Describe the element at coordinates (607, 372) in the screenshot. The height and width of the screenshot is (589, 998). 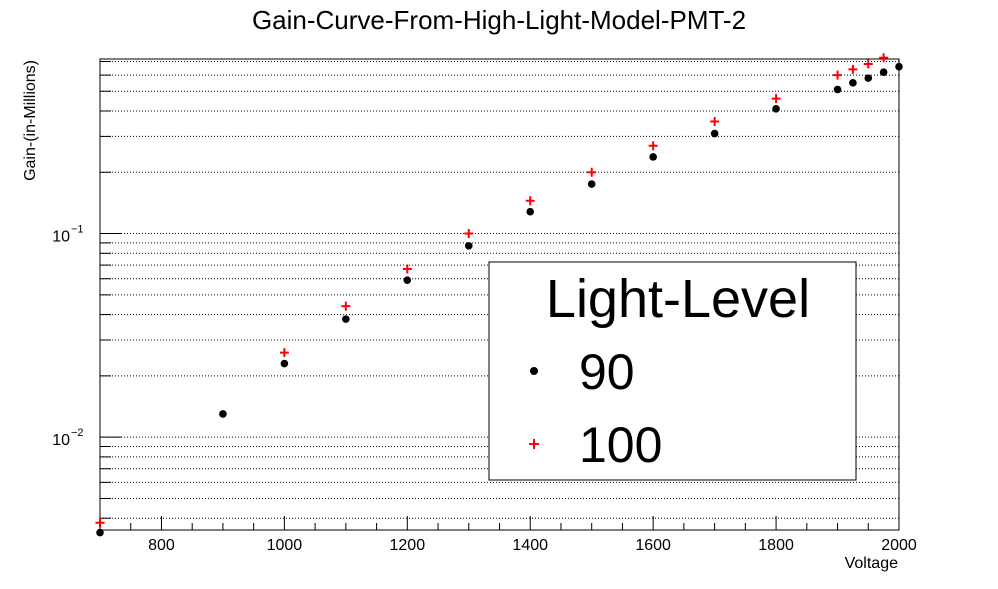
I see `legend-label-90: 90` at that location.